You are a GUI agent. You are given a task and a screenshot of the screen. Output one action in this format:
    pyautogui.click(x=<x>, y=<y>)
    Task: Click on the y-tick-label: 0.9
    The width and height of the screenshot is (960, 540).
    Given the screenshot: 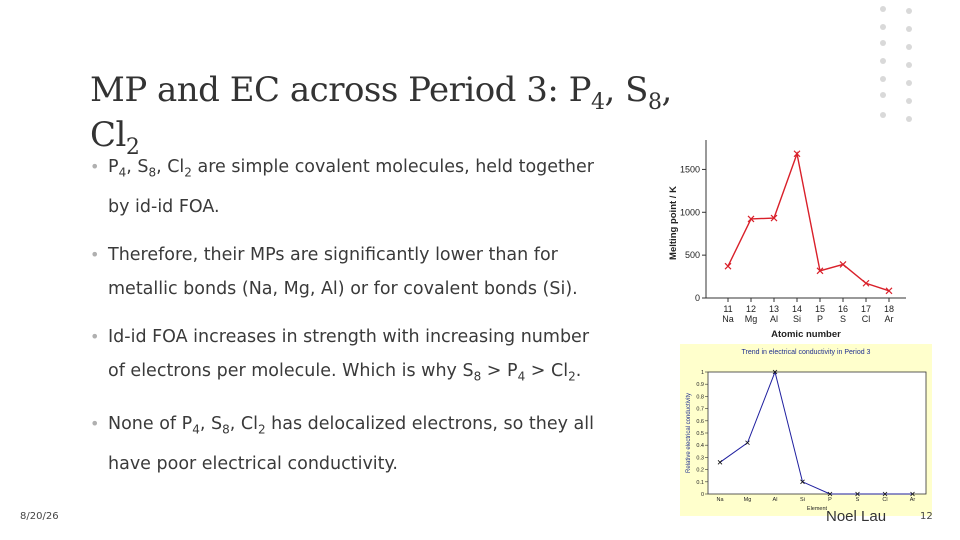 What is the action you would take?
    pyautogui.click(x=700, y=385)
    